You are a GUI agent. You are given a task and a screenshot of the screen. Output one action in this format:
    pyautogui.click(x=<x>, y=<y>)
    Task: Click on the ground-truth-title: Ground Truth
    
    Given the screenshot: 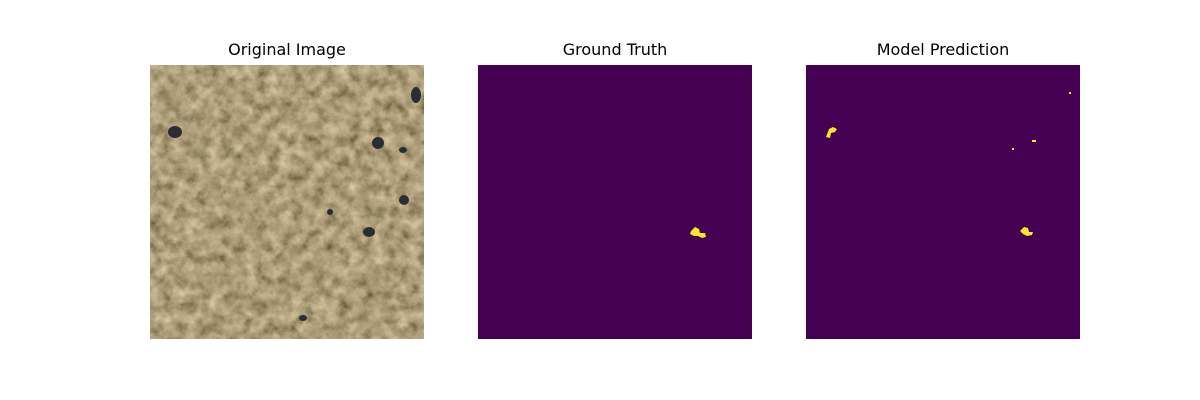 What is the action you would take?
    pyautogui.click(x=615, y=49)
    